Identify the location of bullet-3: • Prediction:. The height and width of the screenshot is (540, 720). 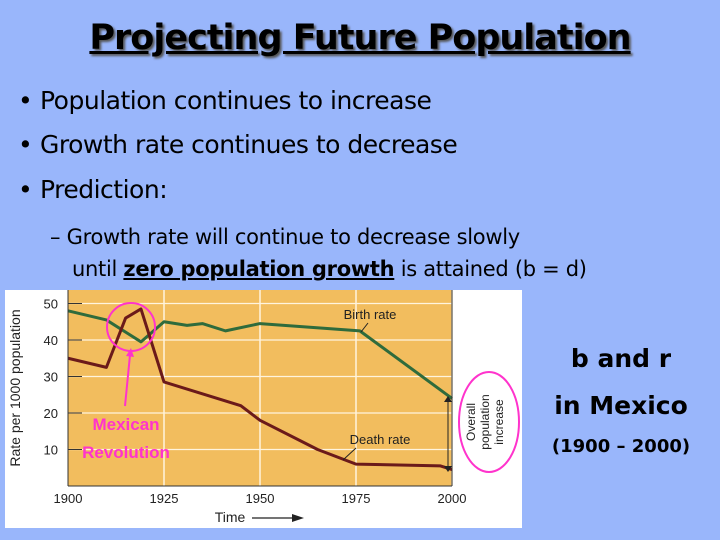
(93, 189).